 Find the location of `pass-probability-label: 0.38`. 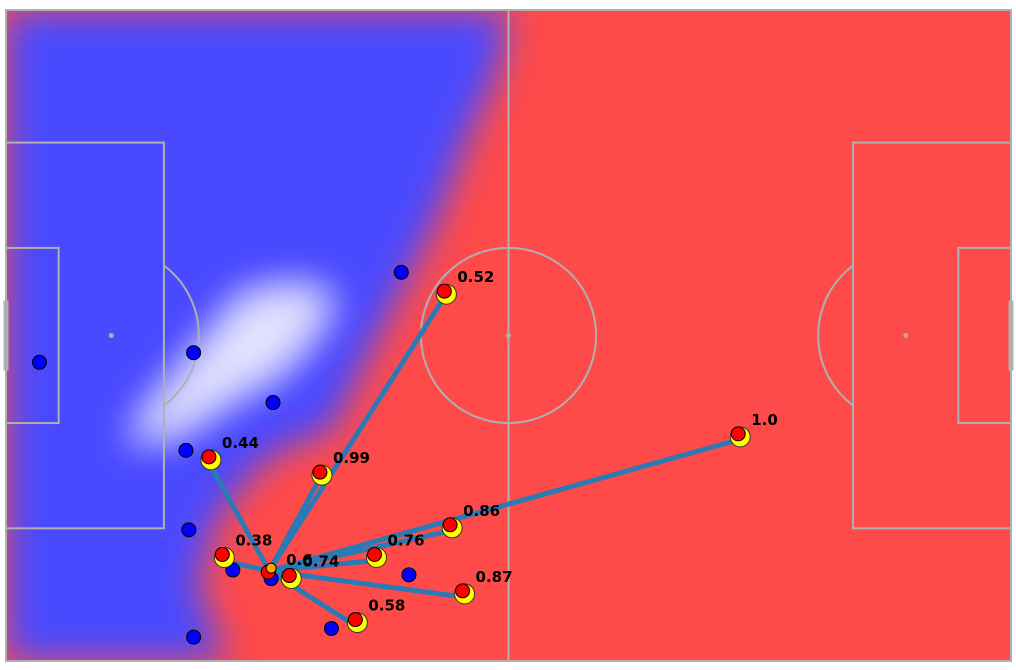

pass-probability-label: 0.38 is located at coordinates (253, 540).